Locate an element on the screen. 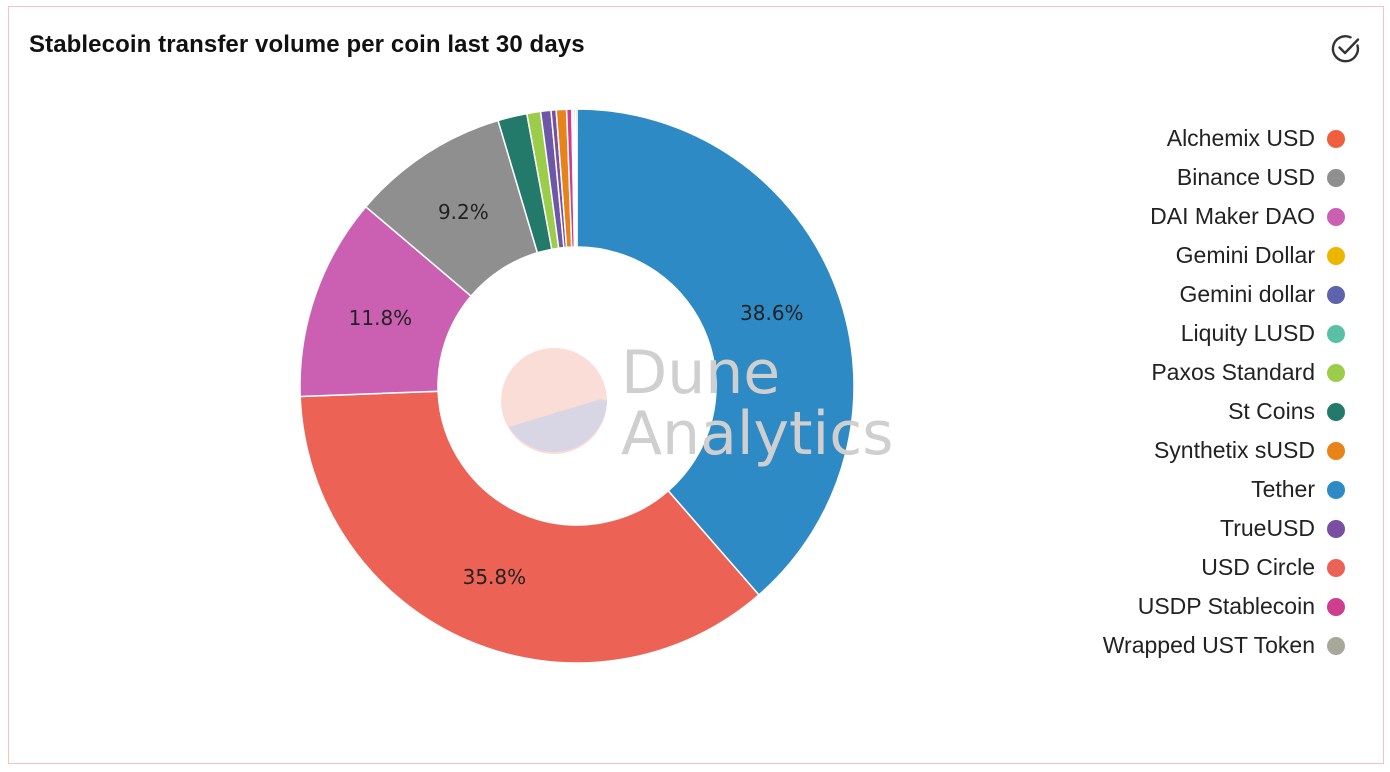 The image size is (1390, 772). watermark-line2: Analytics is located at coordinates (757, 434).